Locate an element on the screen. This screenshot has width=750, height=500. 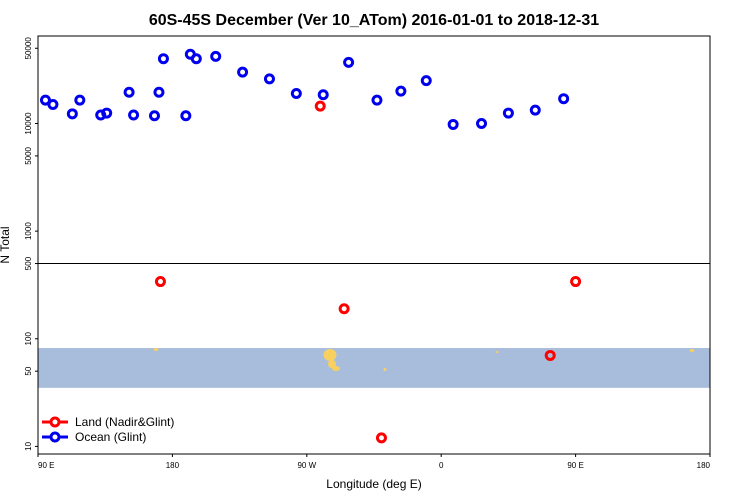
y-tick-label: 10 is located at coordinates (28, 445).